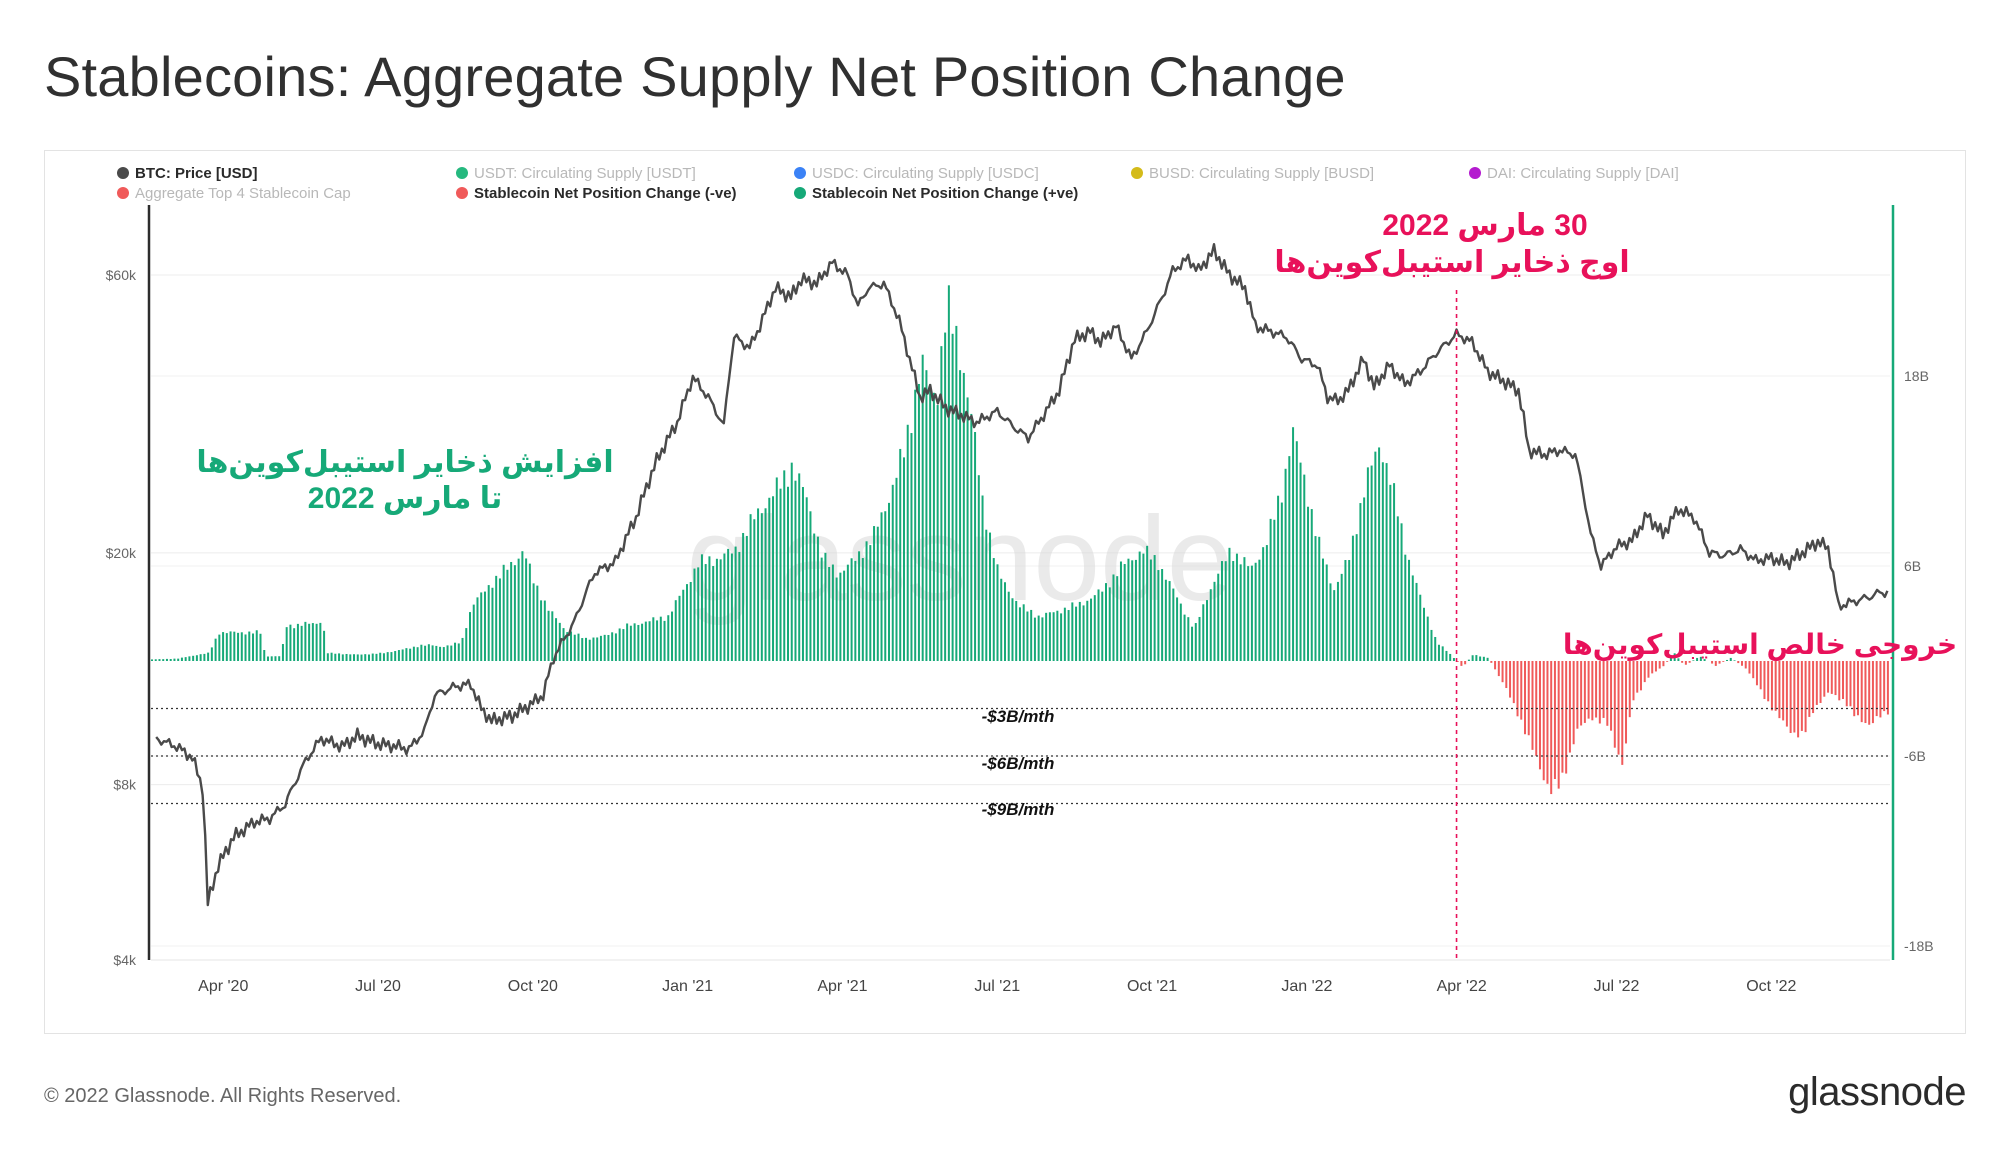 The image size is (2000, 1152). What do you see at coordinates (1306, 986) in the screenshot?
I see `x-tick-label: Jan '22` at bounding box center [1306, 986].